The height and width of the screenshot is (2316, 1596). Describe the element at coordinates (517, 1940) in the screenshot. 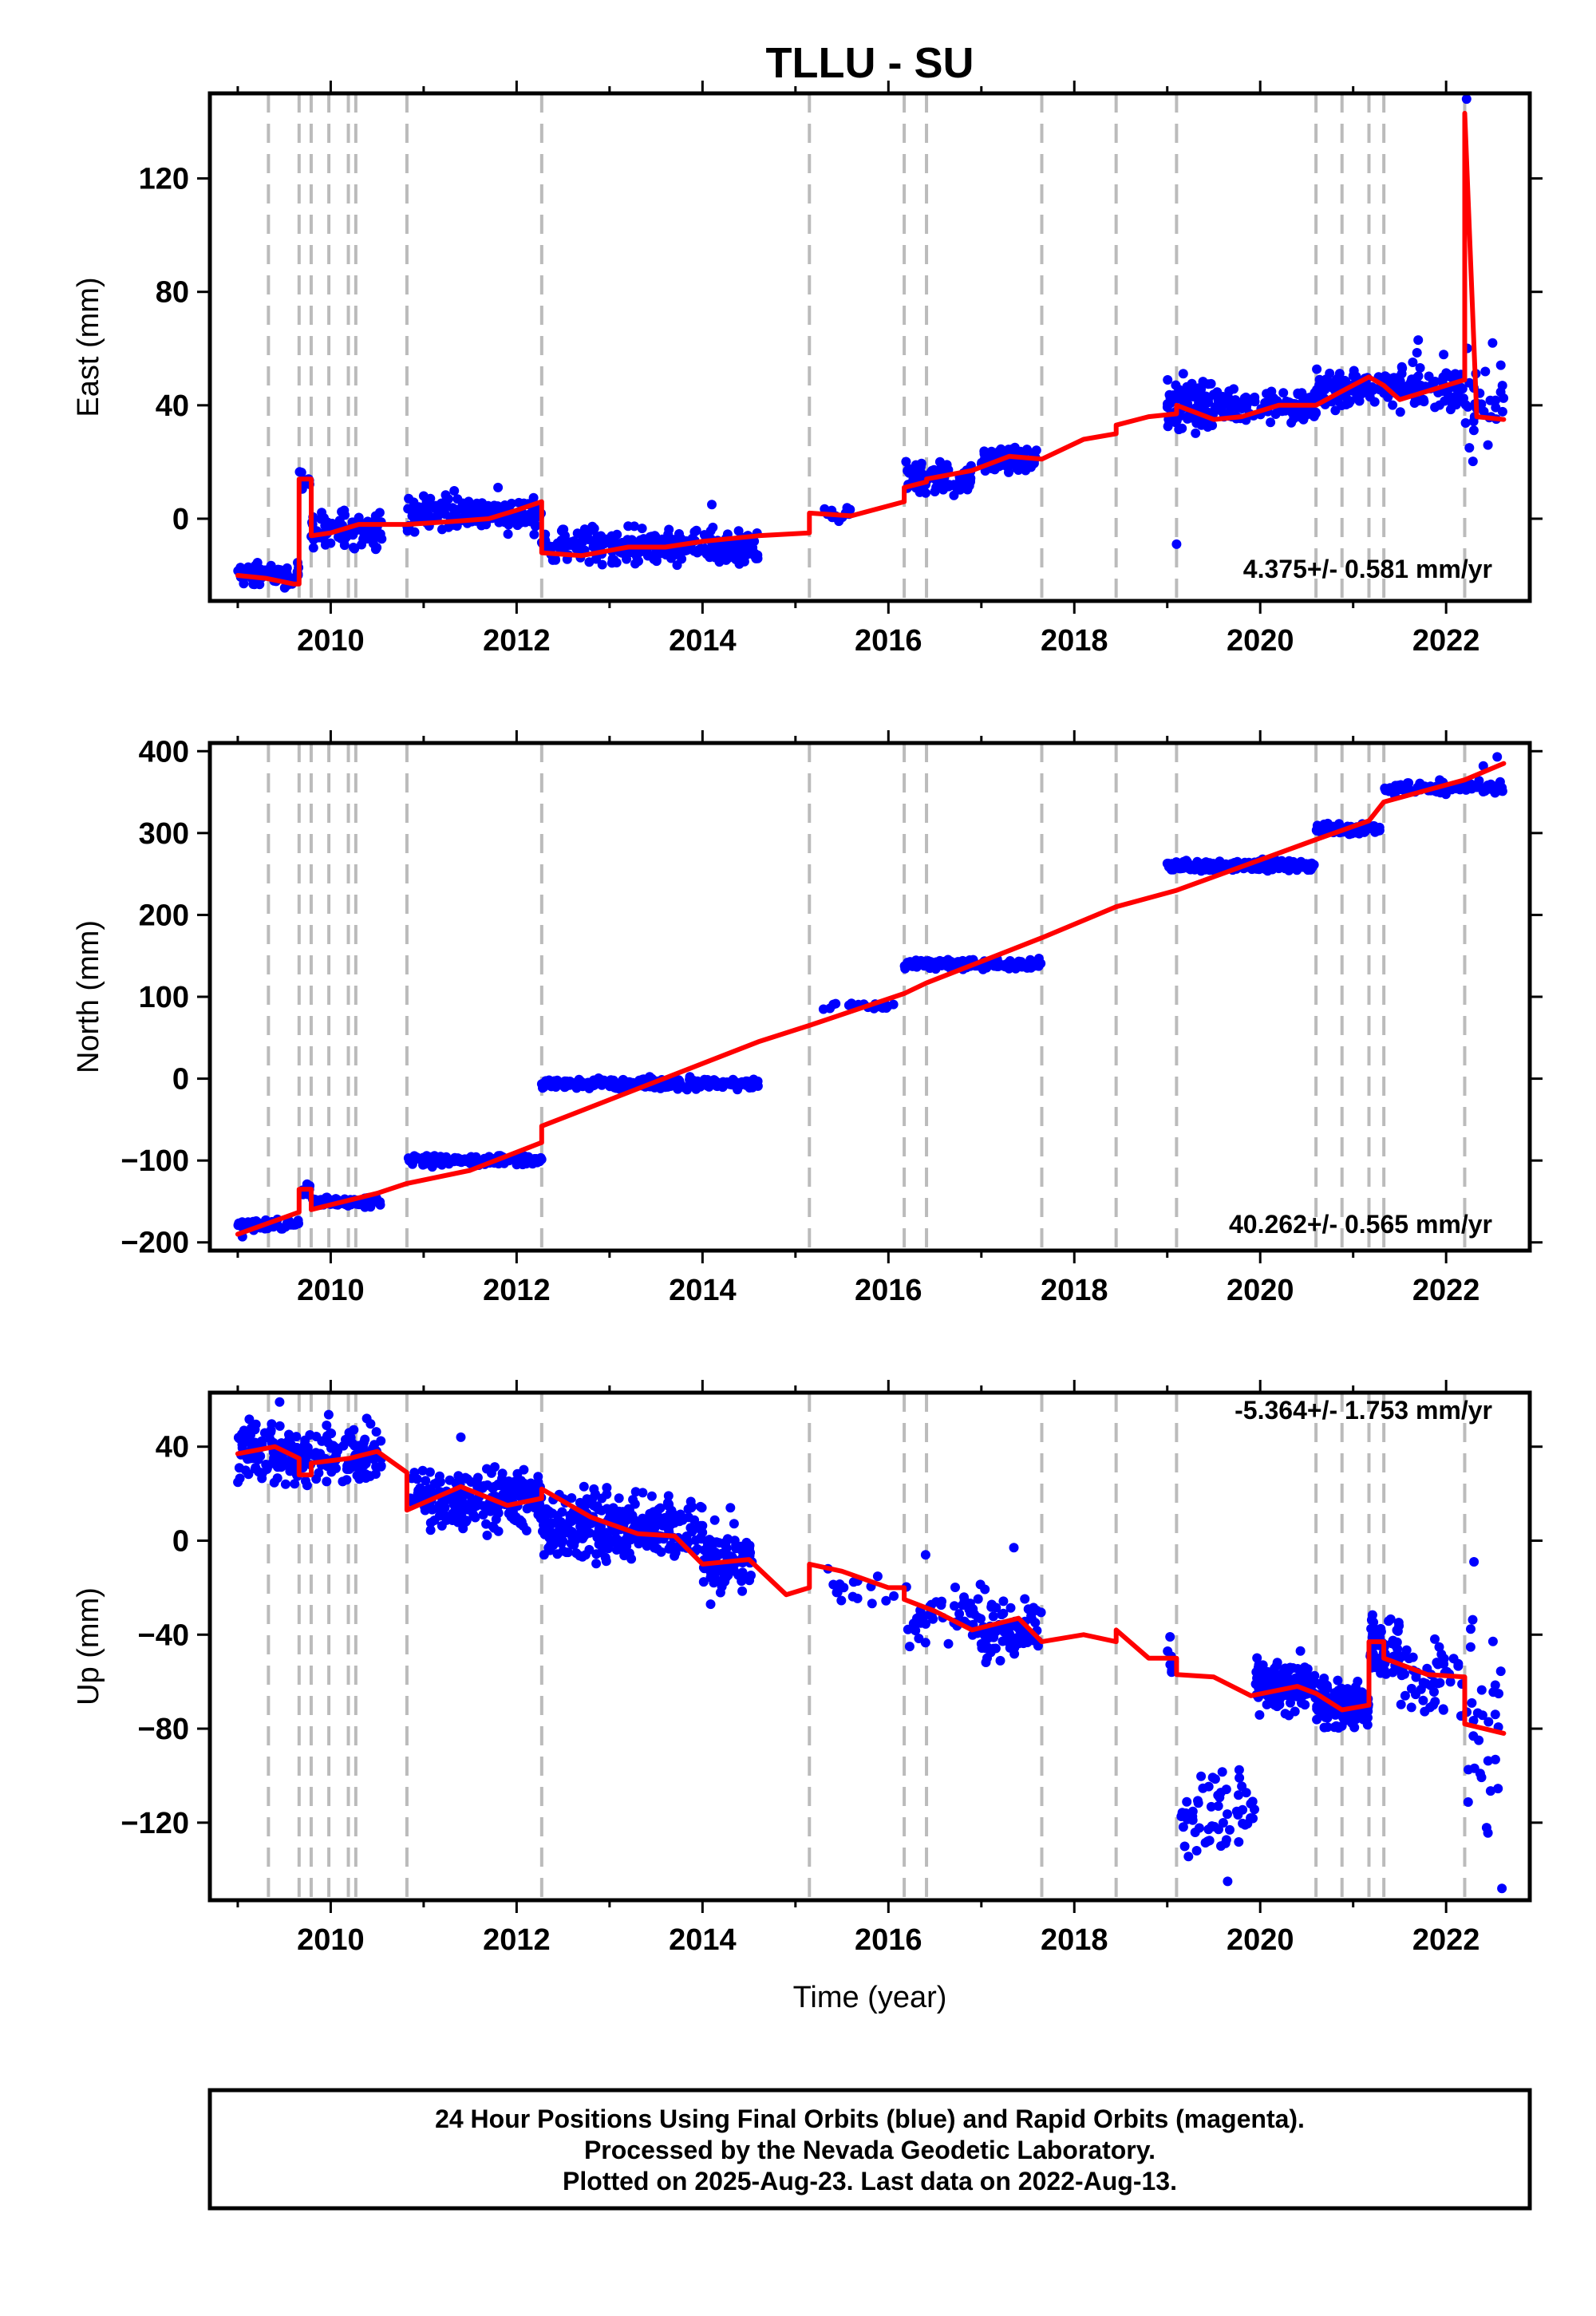

I see `x-tick-label: 2012` at that location.